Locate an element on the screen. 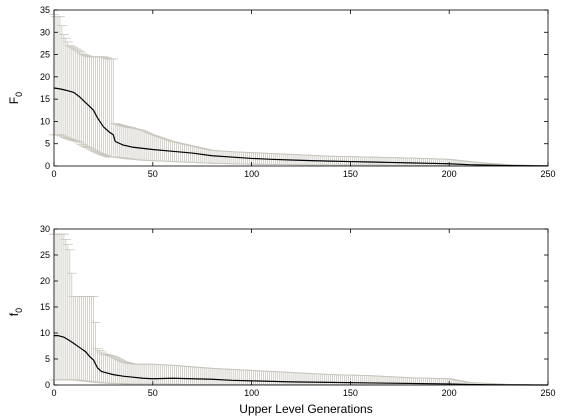 This screenshot has height=419, width=567. y-axis-label: F0 is located at coordinates (15, 98).